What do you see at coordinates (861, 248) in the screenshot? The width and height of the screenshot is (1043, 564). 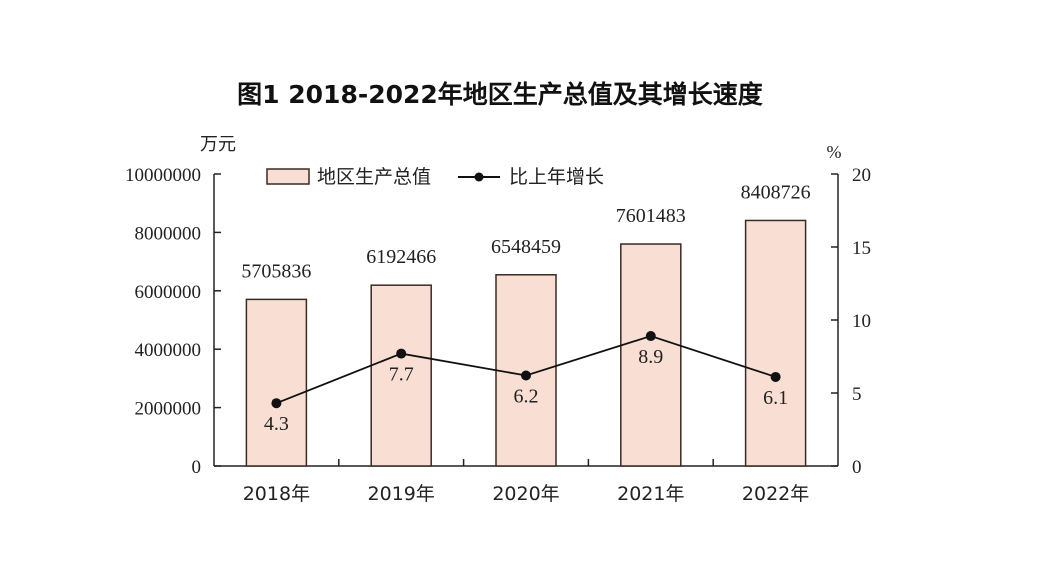 I see `y2-tick-label: 15` at bounding box center [861, 248].